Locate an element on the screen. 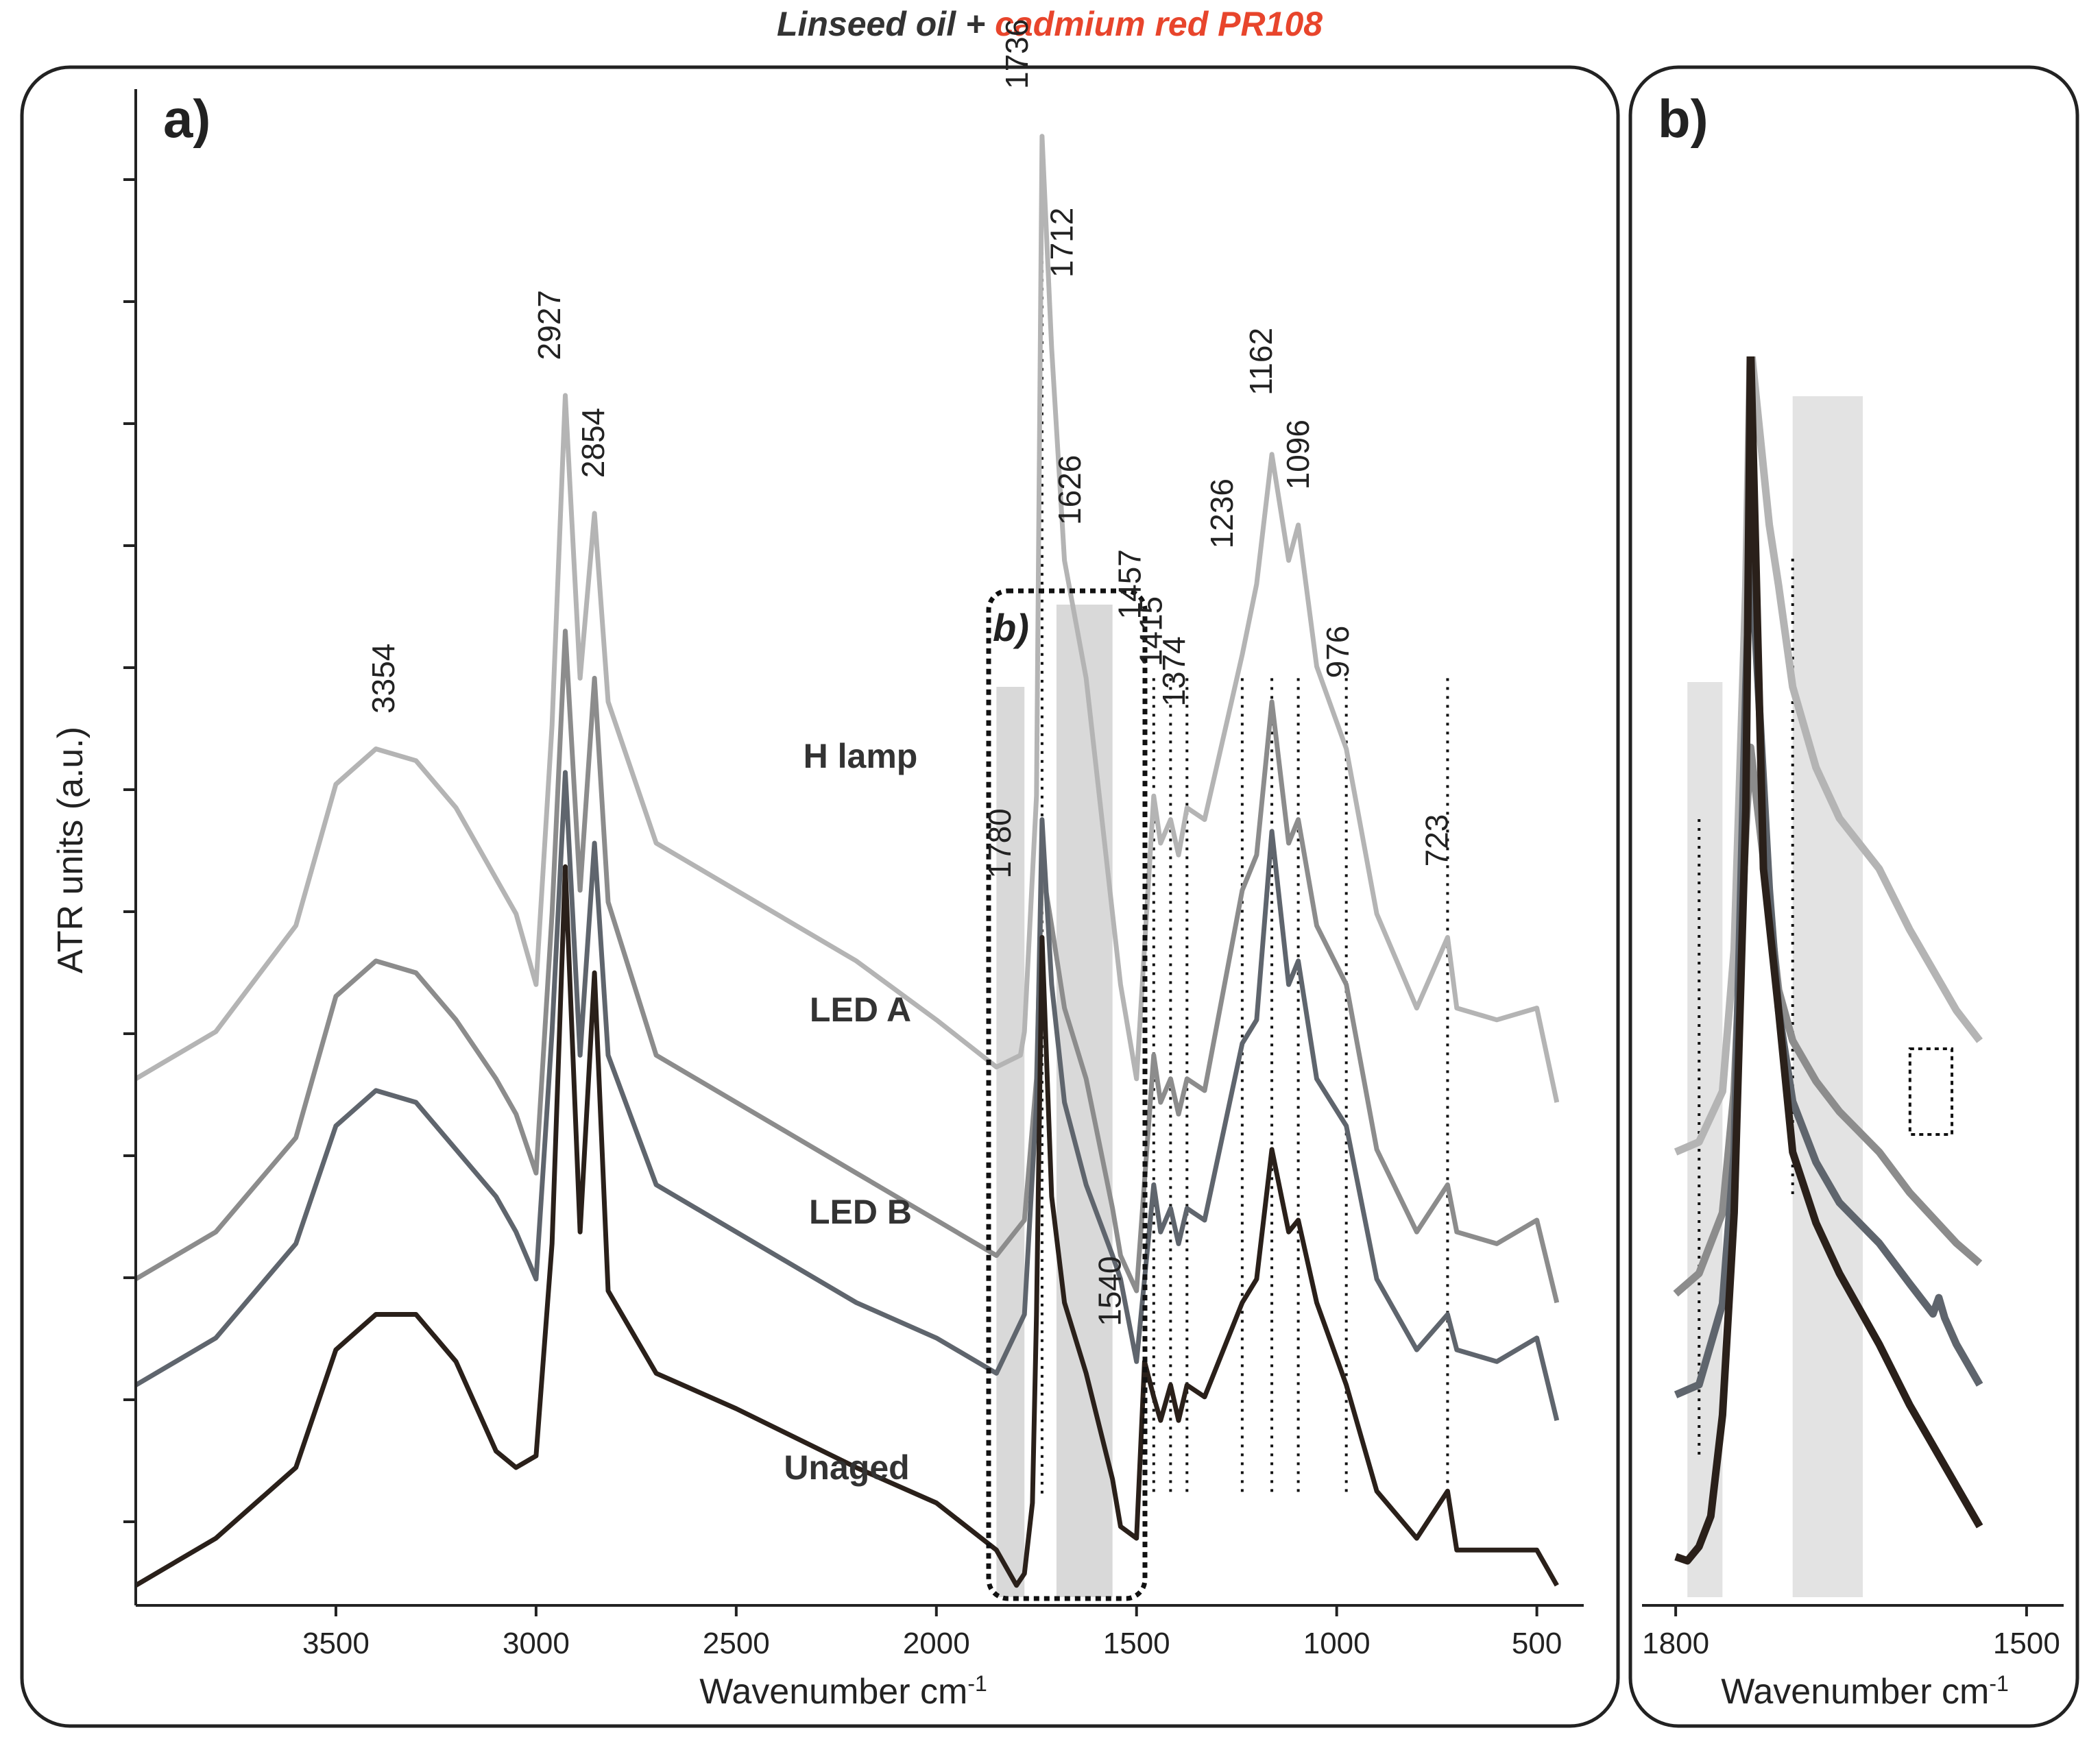 The width and height of the screenshot is (2100, 1737). trace-label-unaged: Unaged is located at coordinates (847, 1467).